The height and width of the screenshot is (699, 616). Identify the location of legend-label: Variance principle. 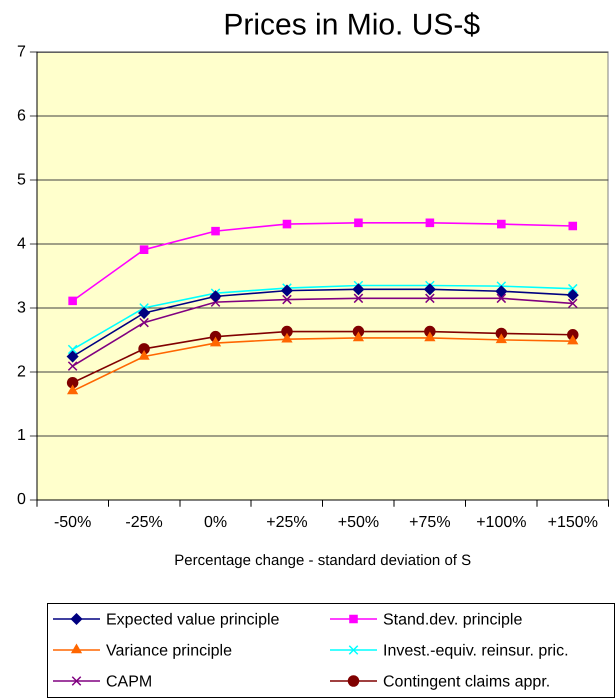
(169, 651).